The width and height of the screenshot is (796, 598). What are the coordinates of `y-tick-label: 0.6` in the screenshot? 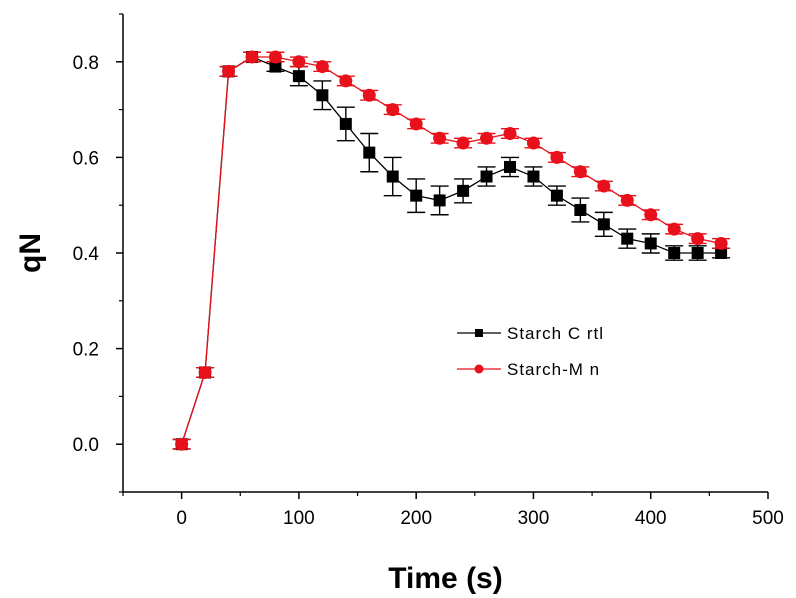 It's located at (86, 158).